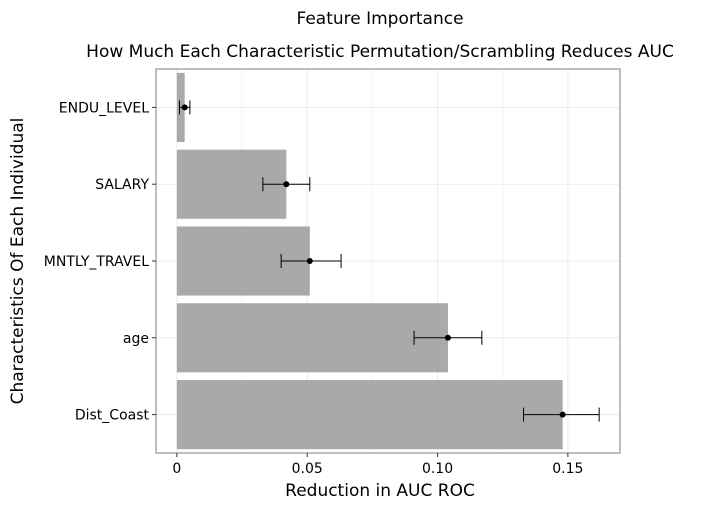  Describe the element at coordinates (96, 262) in the screenshot. I see `y-tick-label: MNTLY_TRAVEL` at that location.